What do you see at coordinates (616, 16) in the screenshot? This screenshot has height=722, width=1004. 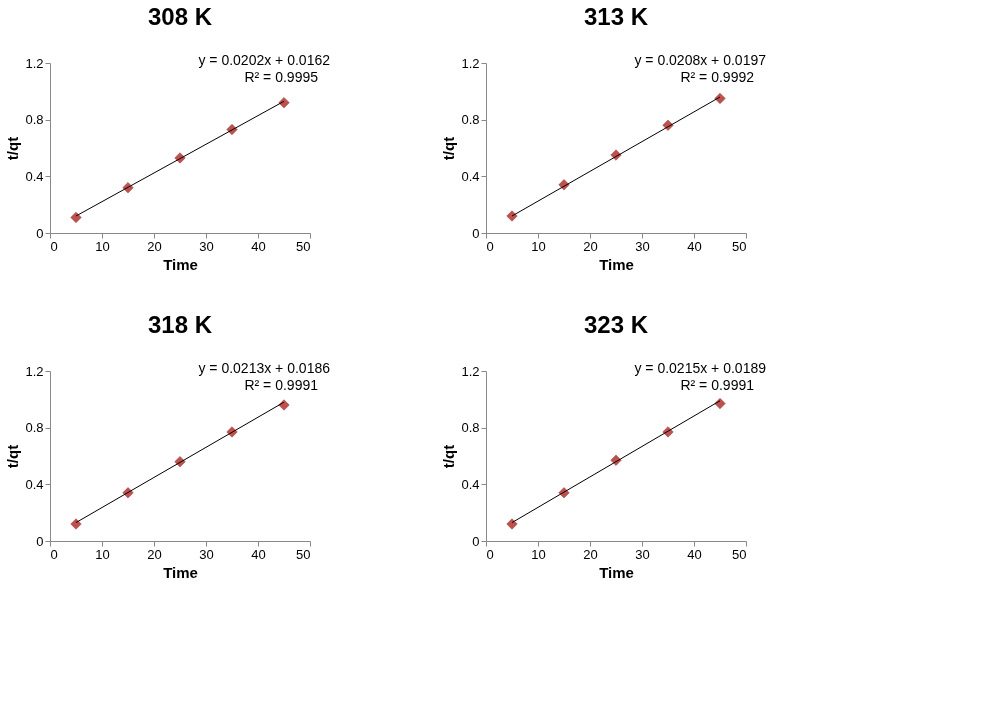 I see `chart-title: 313 K` at bounding box center [616, 16].